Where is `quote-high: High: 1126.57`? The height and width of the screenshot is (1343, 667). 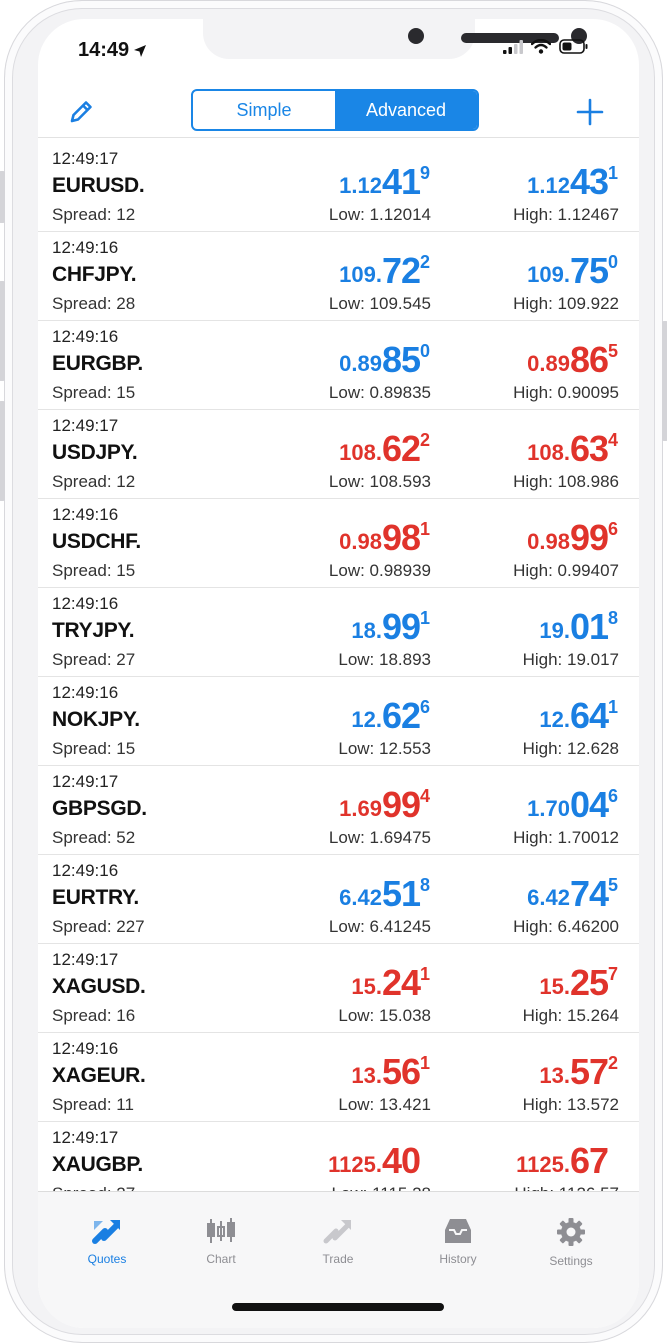 quote-high: High: 1126.57 is located at coordinates (566, 1187).